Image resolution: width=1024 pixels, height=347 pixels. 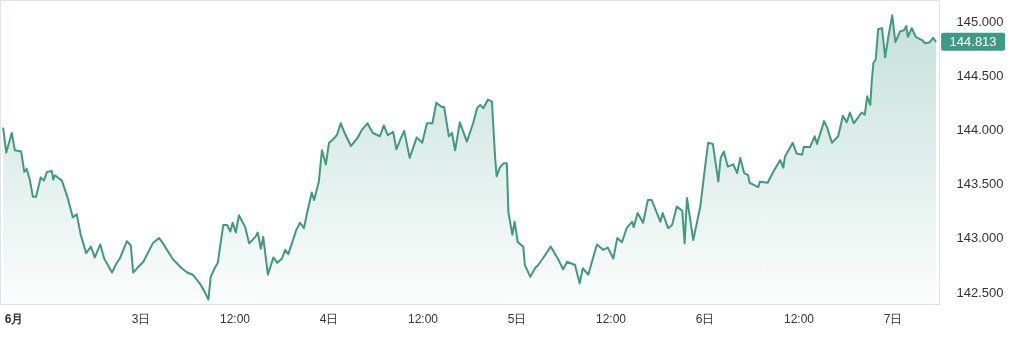 What do you see at coordinates (14, 319) in the screenshot?
I see `x-tick-label: 6月` at bounding box center [14, 319].